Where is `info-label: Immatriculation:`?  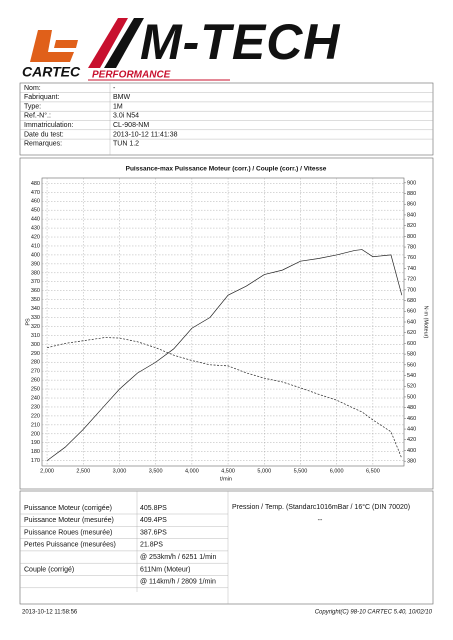
info-label: Immatriculation: is located at coordinates (48, 125).